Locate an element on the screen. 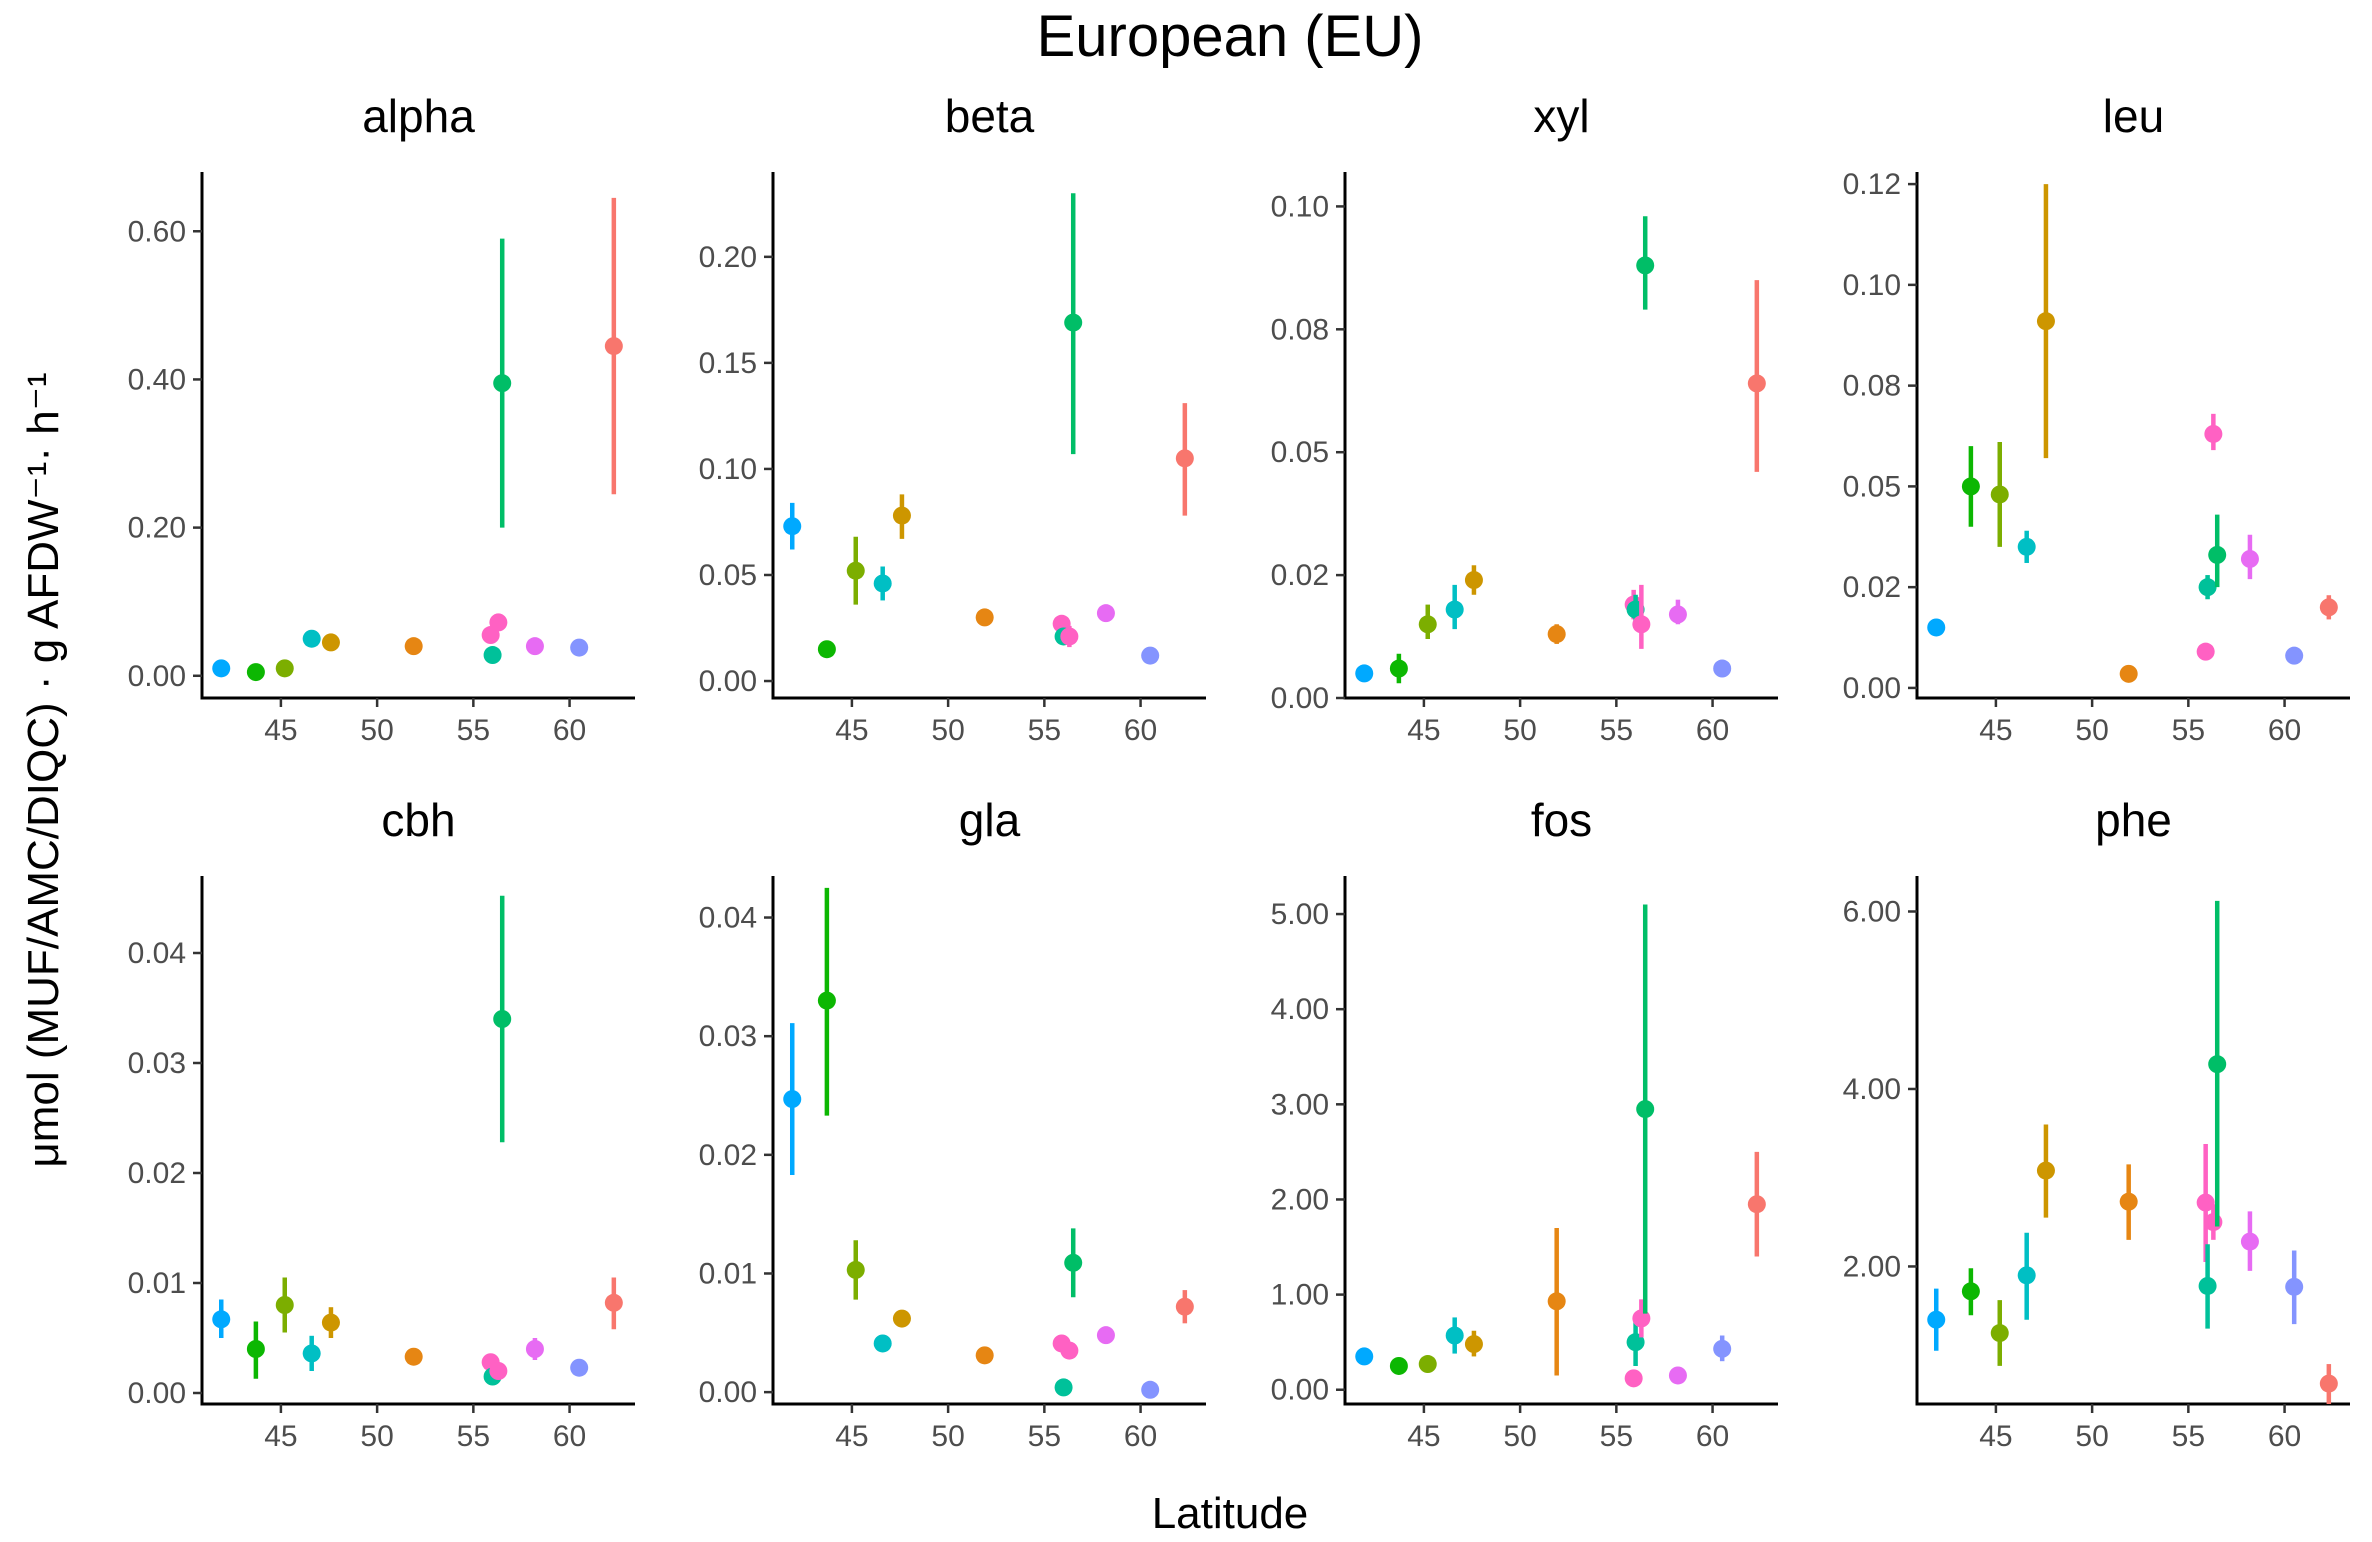 The height and width of the screenshot is (1542, 2372). panel-title: fos is located at coordinates (1561, 820).